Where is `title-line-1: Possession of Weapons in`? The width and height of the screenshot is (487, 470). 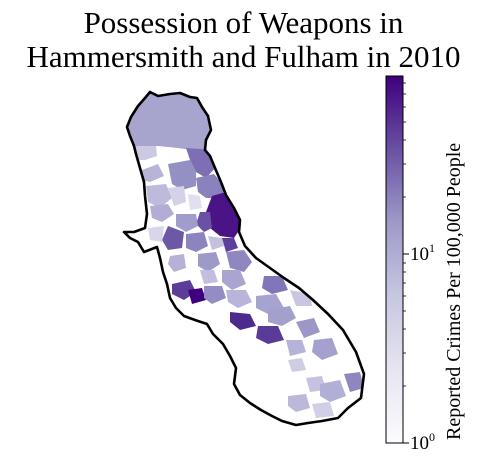 title-line-1: Possession of Weapons in is located at coordinates (243, 22).